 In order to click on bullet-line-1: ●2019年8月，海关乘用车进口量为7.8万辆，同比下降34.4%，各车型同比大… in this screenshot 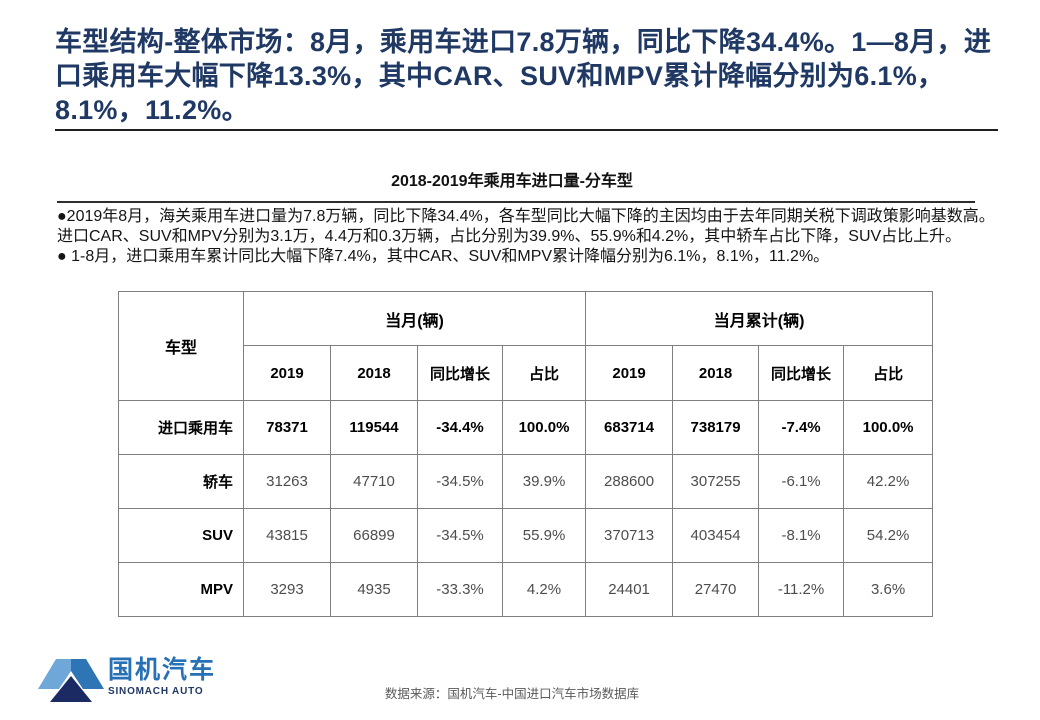, I will do `click(526, 216)`.